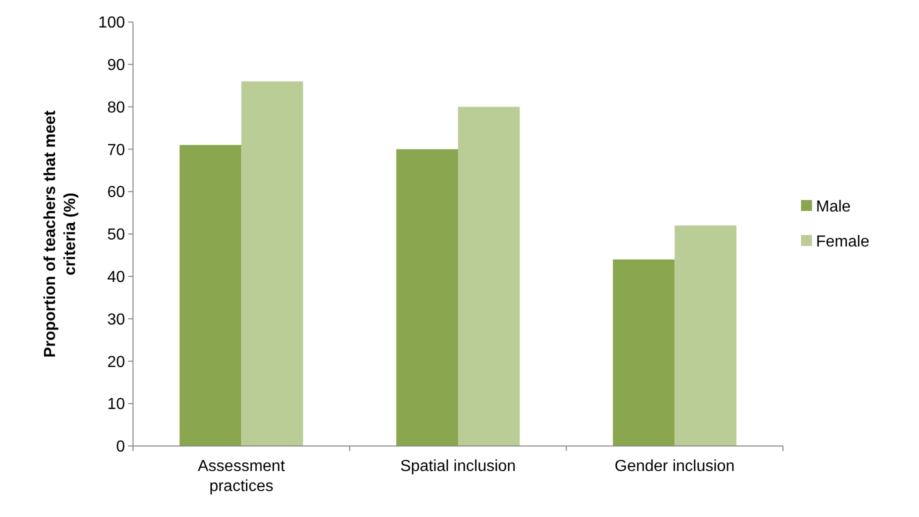  I want to click on y-tick-label: 50, so click(116, 235).